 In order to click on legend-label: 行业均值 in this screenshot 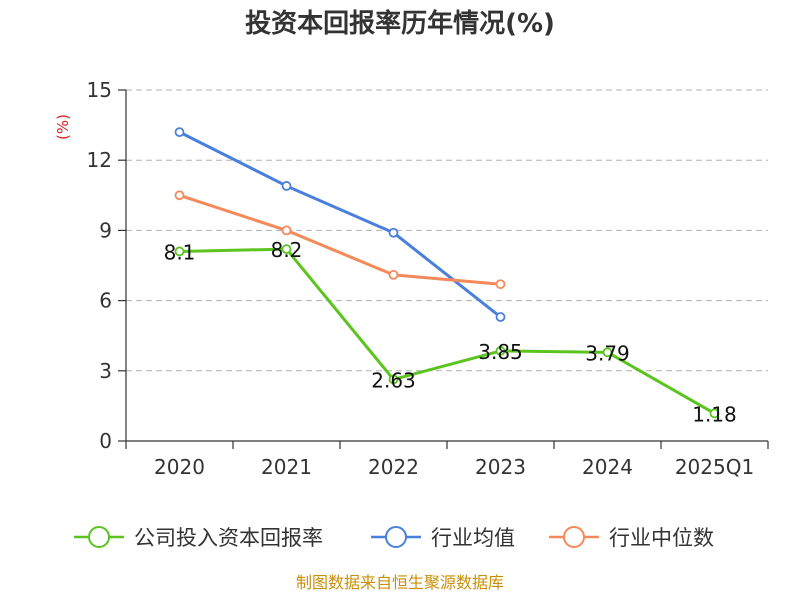, I will do `click(473, 538)`.